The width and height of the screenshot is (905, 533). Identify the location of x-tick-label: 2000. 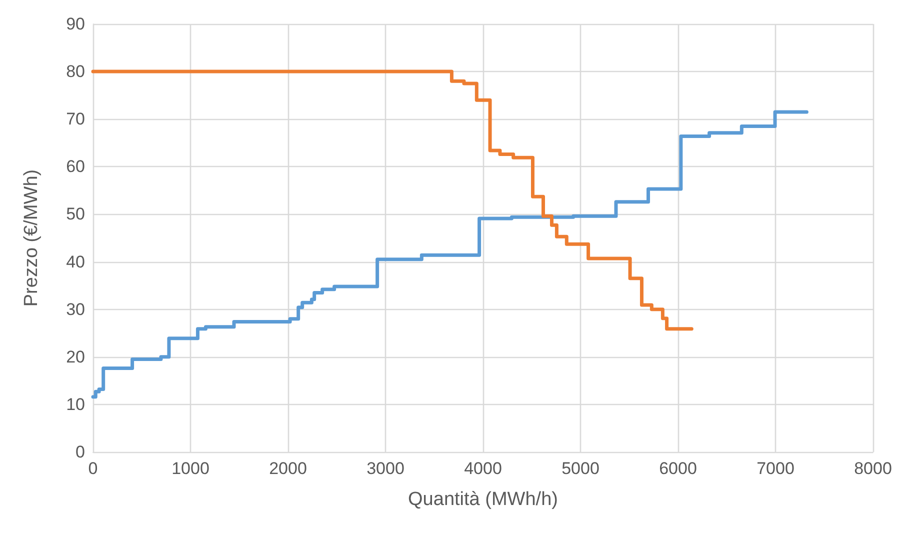
(288, 468).